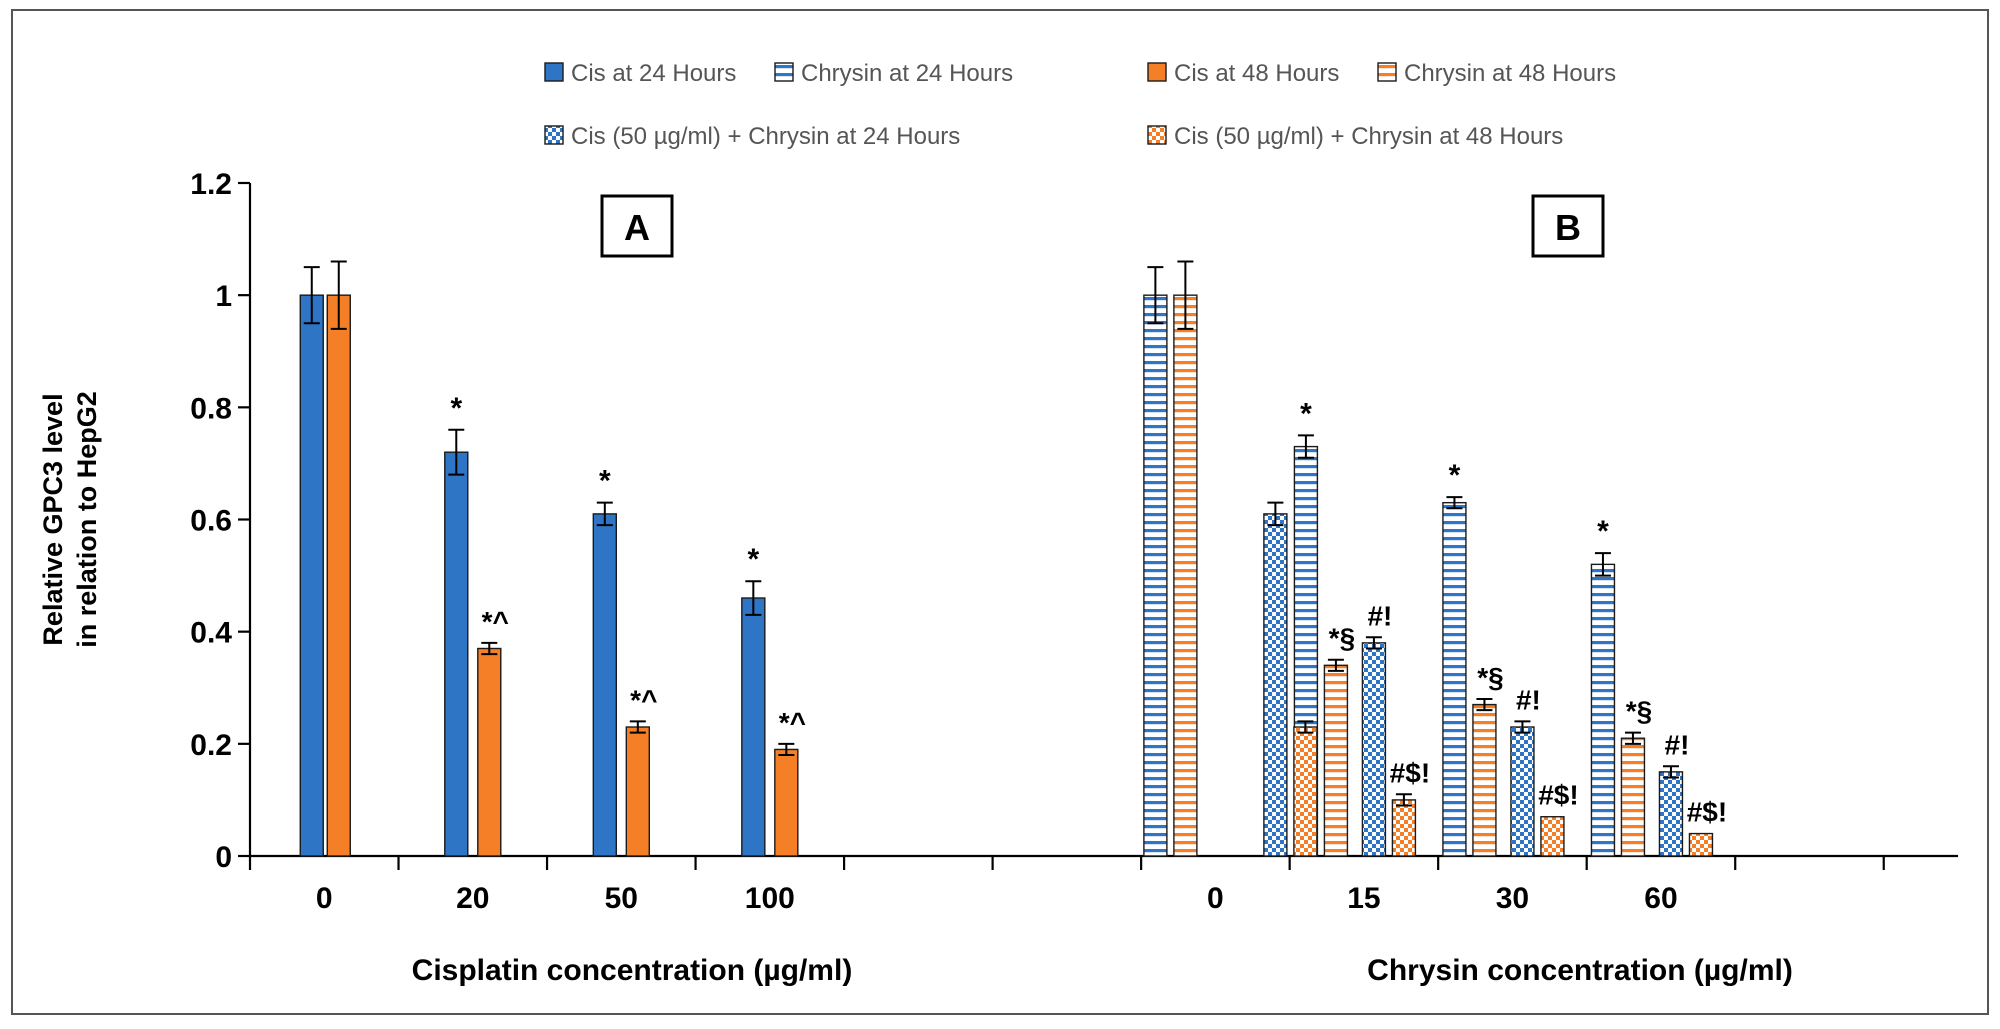 This screenshot has width=2000, height=1029. What do you see at coordinates (1256, 73) in the screenshot?
I see `legend-label: Cis at 48 Hours` at bounding box center [1256, 73].